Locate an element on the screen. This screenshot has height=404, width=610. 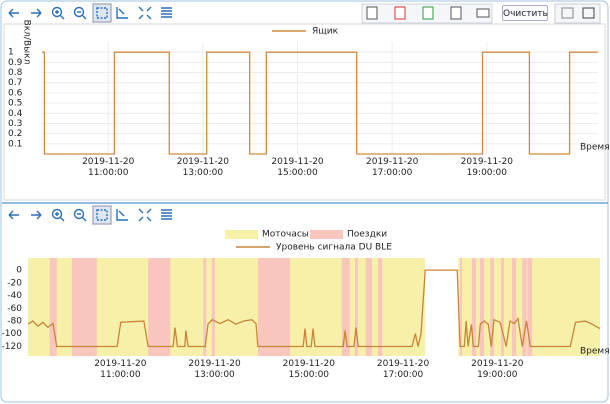
y-tick-label: 0.8 is located at coordinates (15, 73).